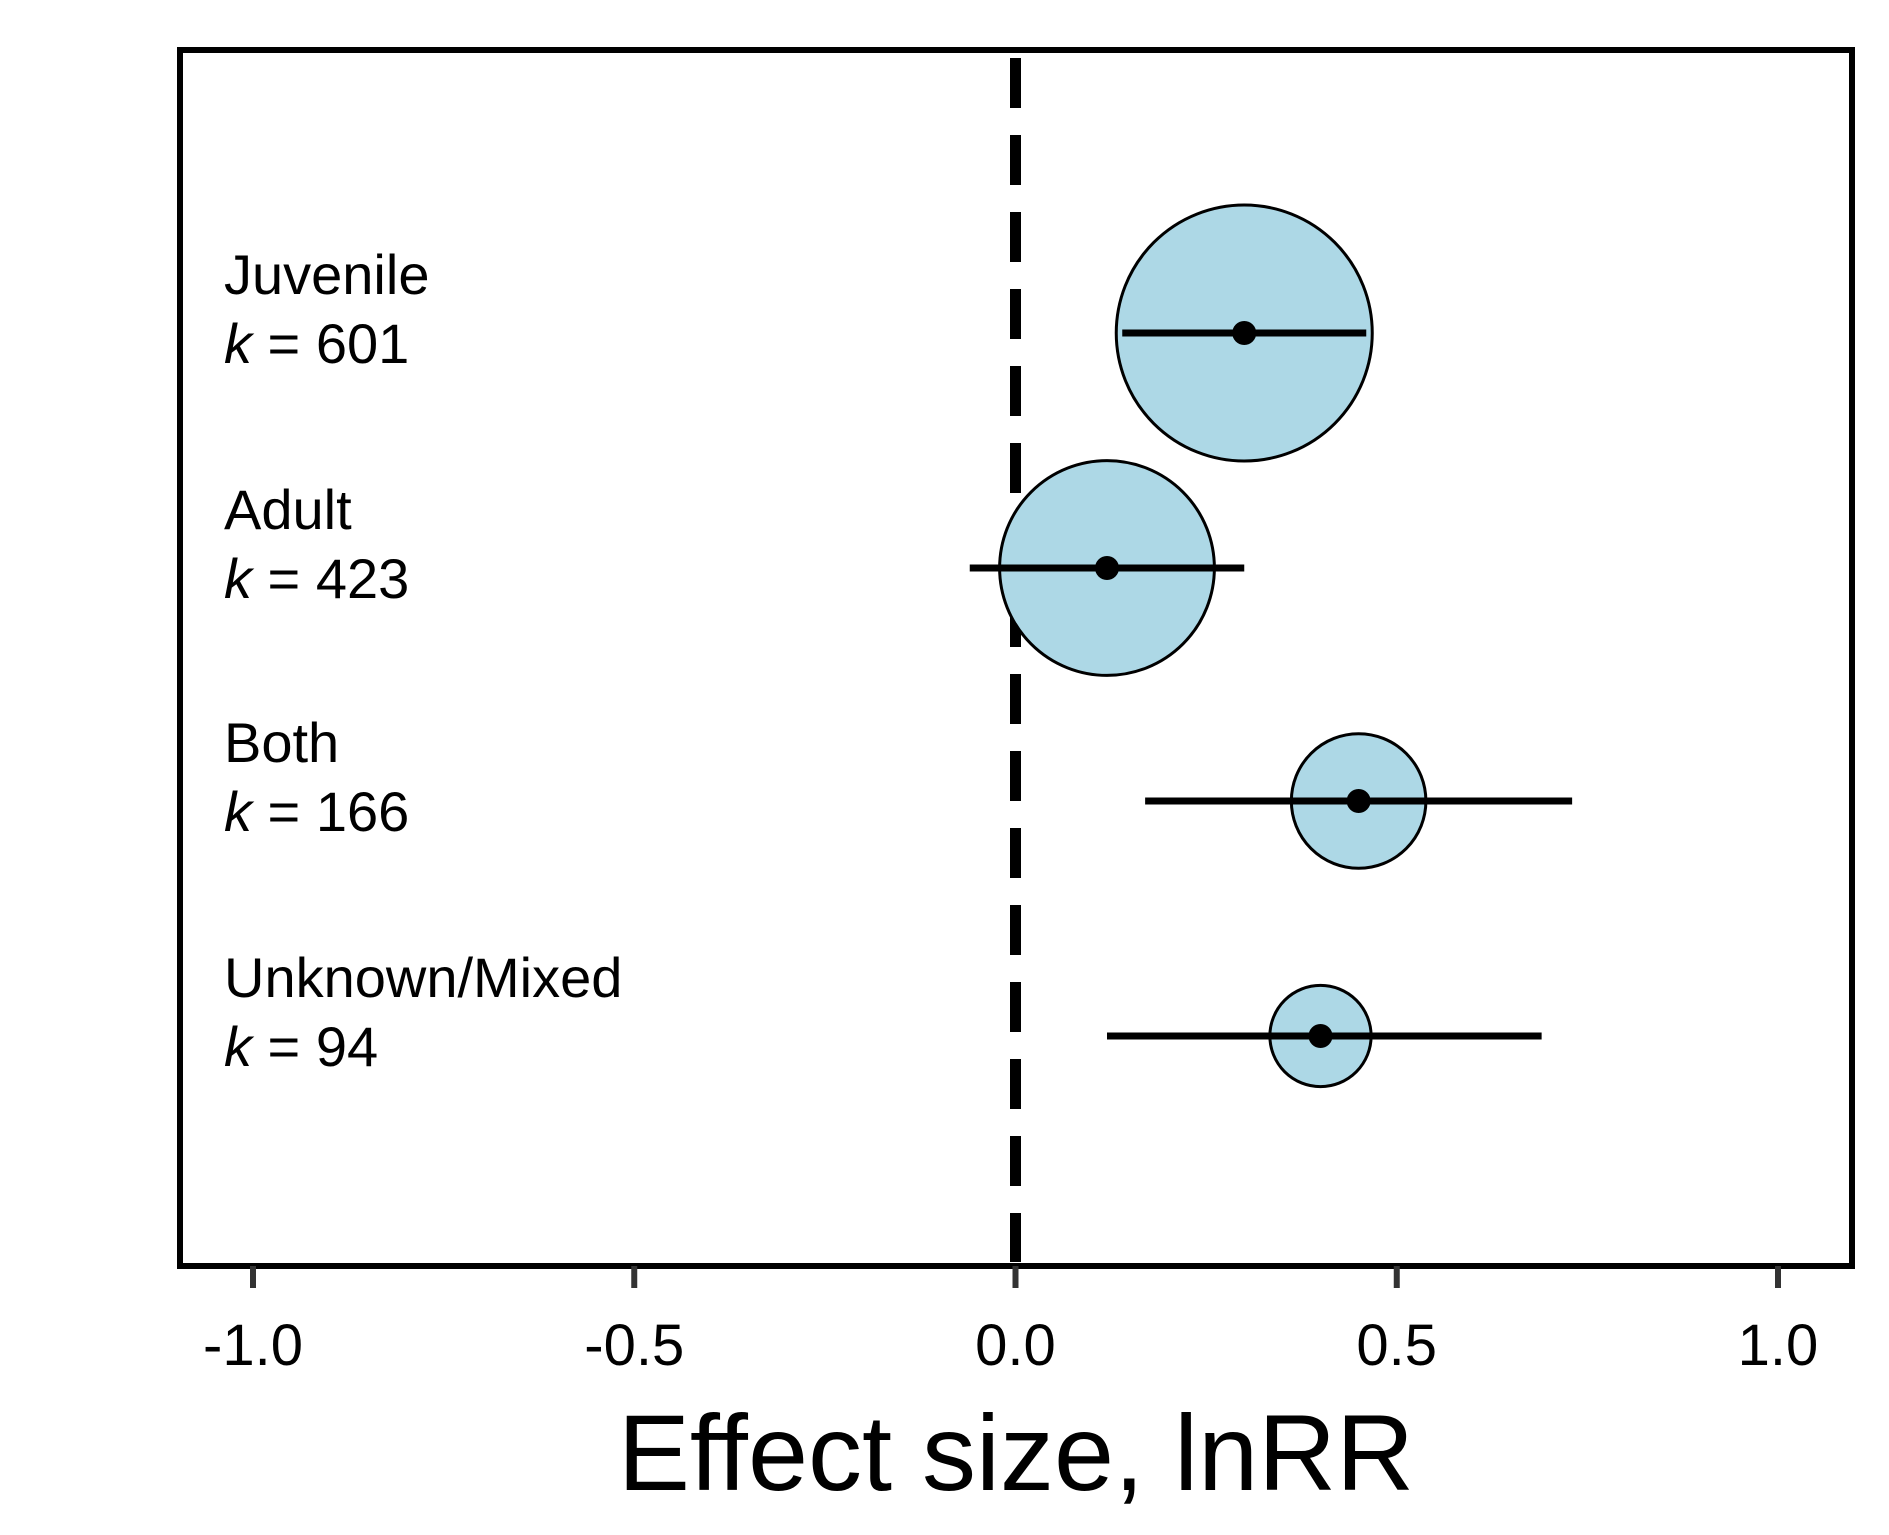 The width and height of the screenshot is (1889, 1535). What do you see at coordinates (423, 977) in the screenshot?
I see `group-label-unknown-mixed: Unknown/Mixed` at bounding box center [423, 977].